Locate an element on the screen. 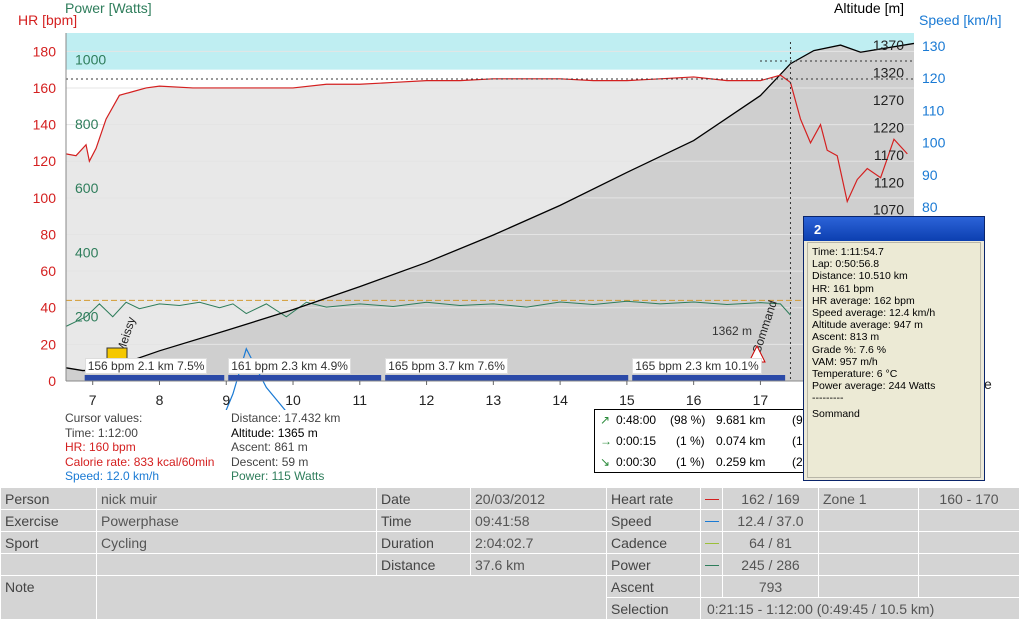 This screenshot has height=620, width=1019. power-value: 245 / 286 is located at coordinates (771, 565).